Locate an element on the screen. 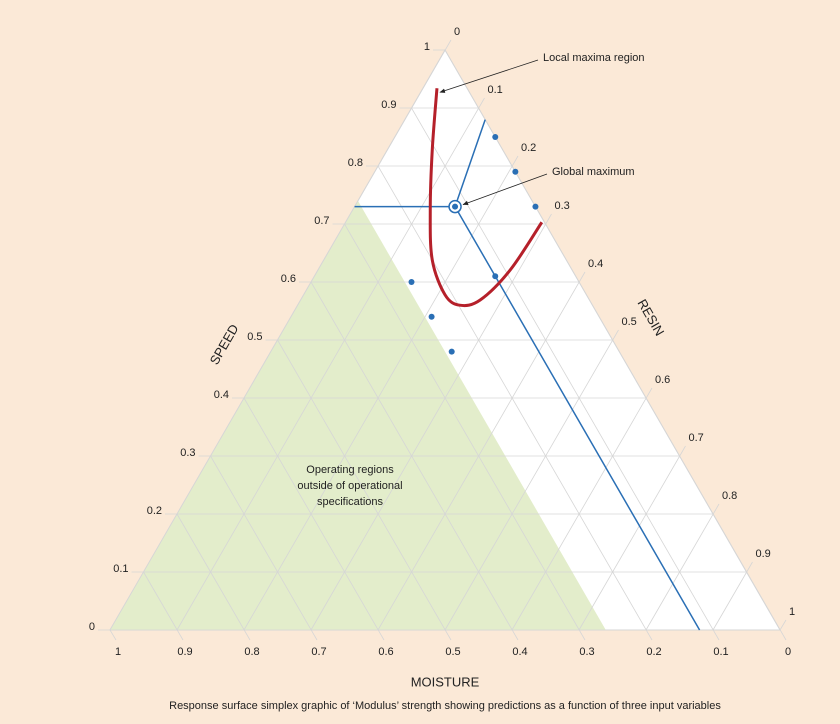 This screenshot has height=724, width=840. moisture-tick-label: 0 is located at coordinates (788, 652).